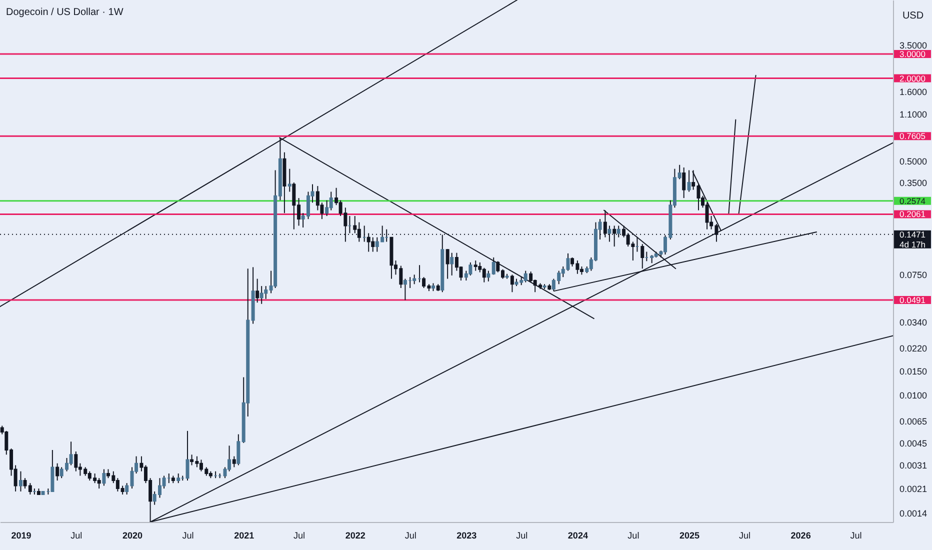 Image resolution: width=932 pixels, height=550 pixels. I want to click on ref-line-label: 0.0491, so click(913, 299).